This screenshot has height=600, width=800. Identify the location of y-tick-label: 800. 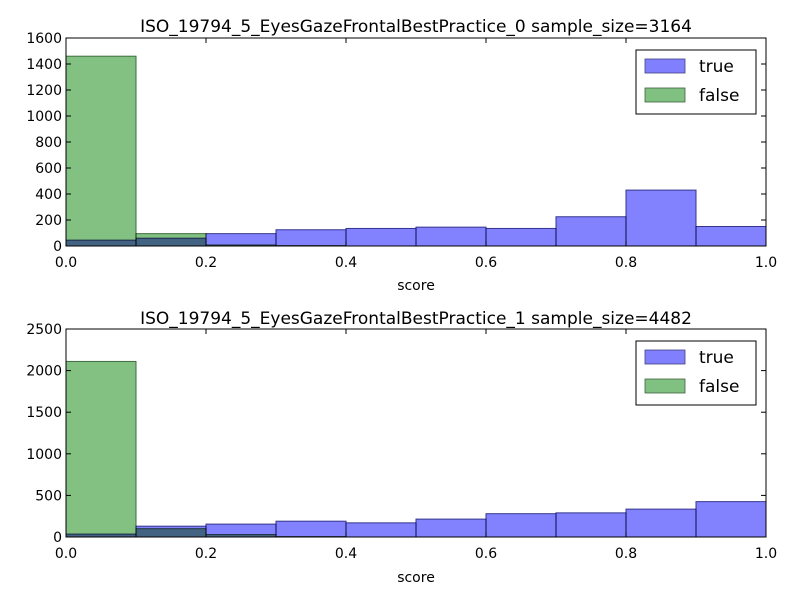
(48, 143).